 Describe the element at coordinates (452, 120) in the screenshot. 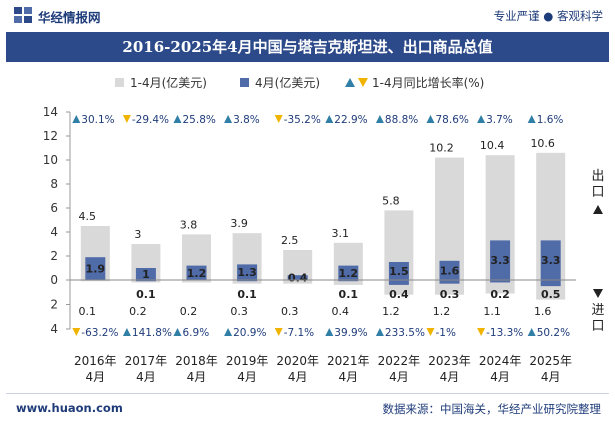

I see `export-growth-label: 78.6%` at that location.